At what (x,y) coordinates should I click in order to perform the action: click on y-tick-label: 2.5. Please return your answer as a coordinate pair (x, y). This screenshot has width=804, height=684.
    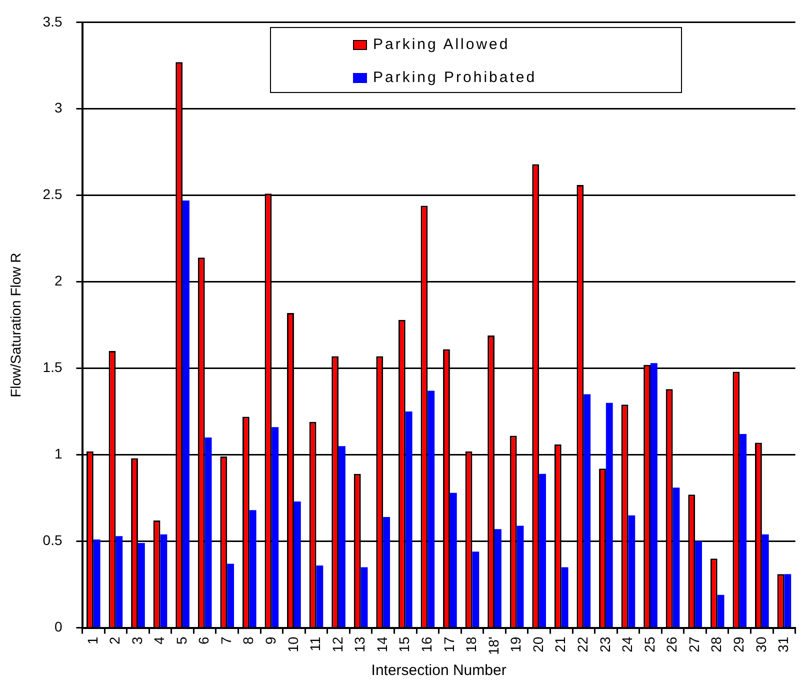
    Looking at the image, I should click on (52, 194).